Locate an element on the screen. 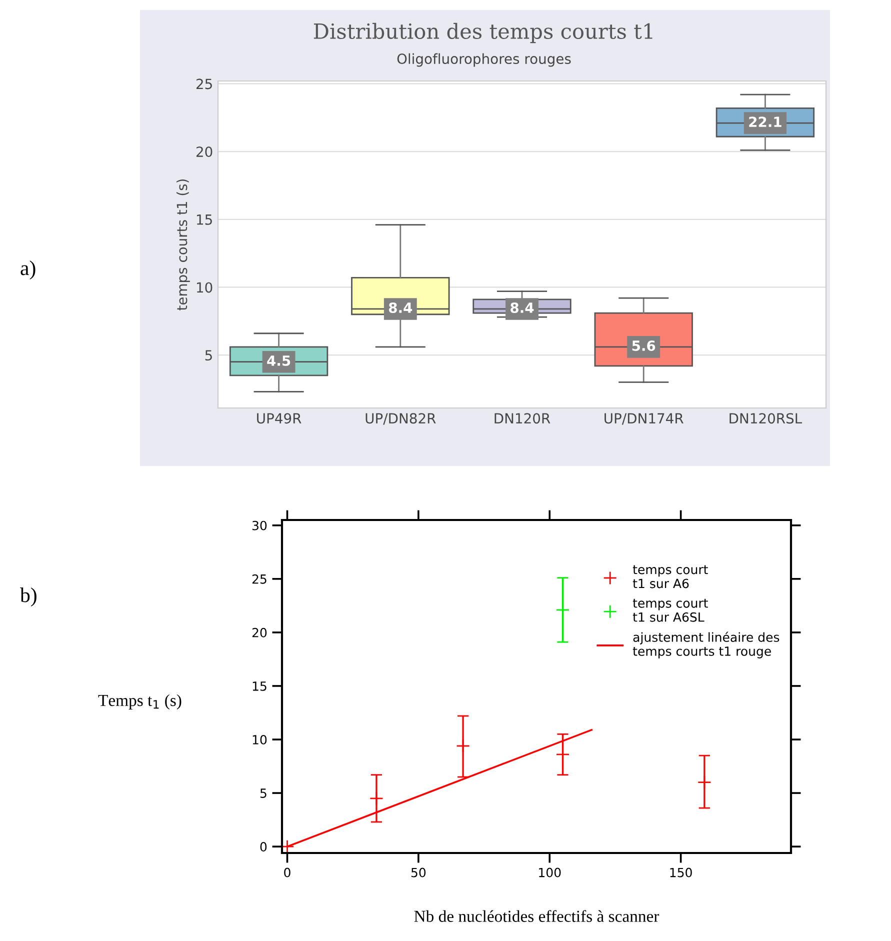  text: b) is located at coordinates (28, 597).